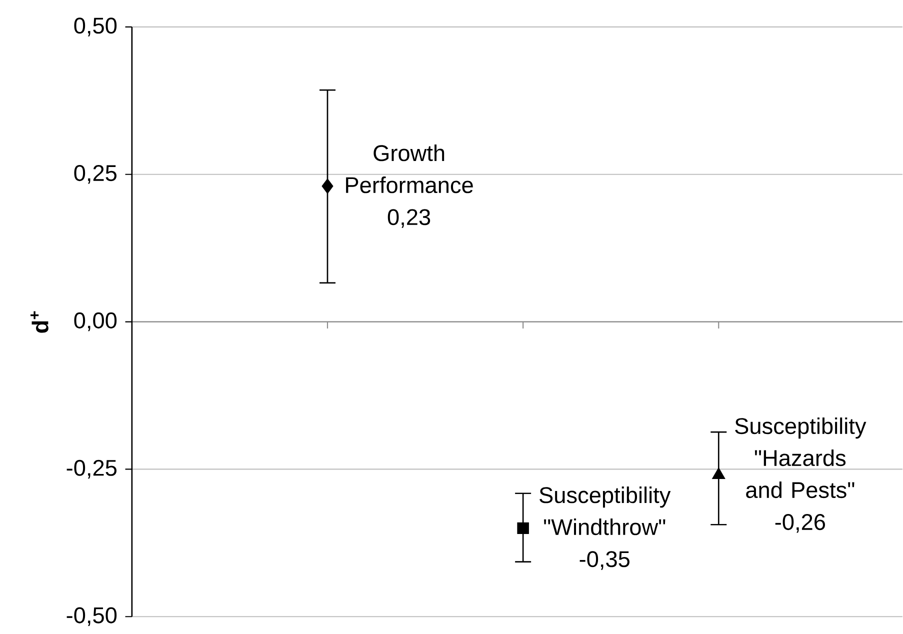 This screenshot has height=634, width=903. Describe the element at coordinates (409, 169) in the screenshot. I see `series-label: Growth Performance` at that location.